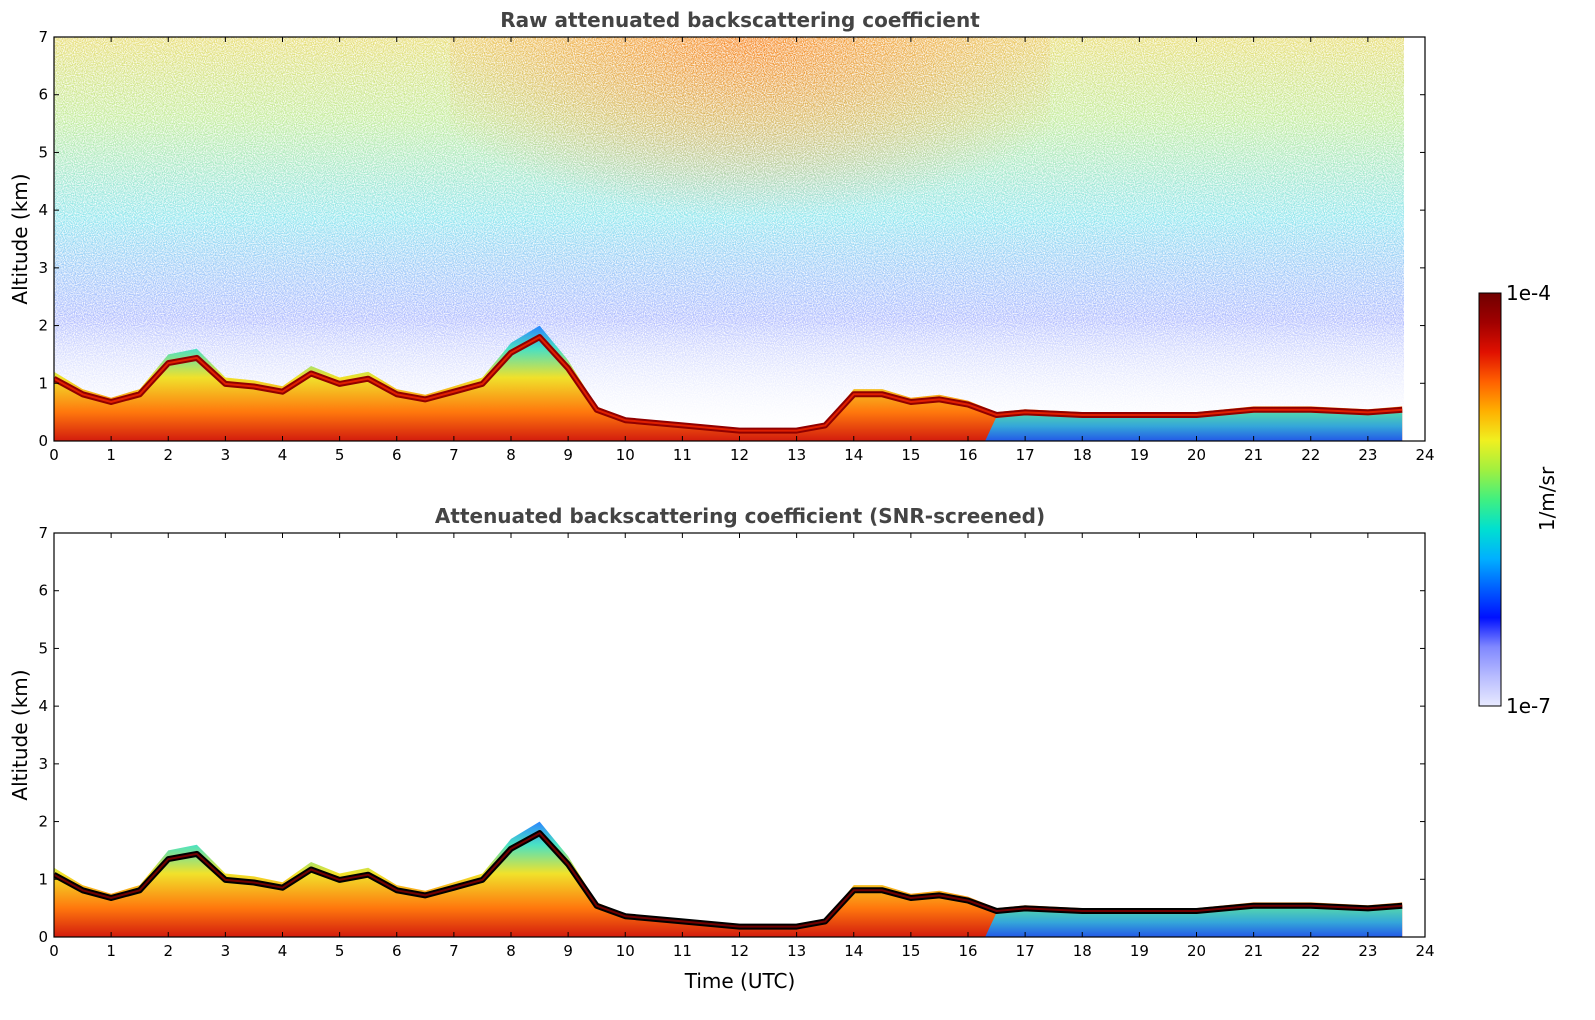 The width and height of the screenshot is (1595, 1020). I want to click on colorbar-min-label: 1e-7, so click(1528, 706).